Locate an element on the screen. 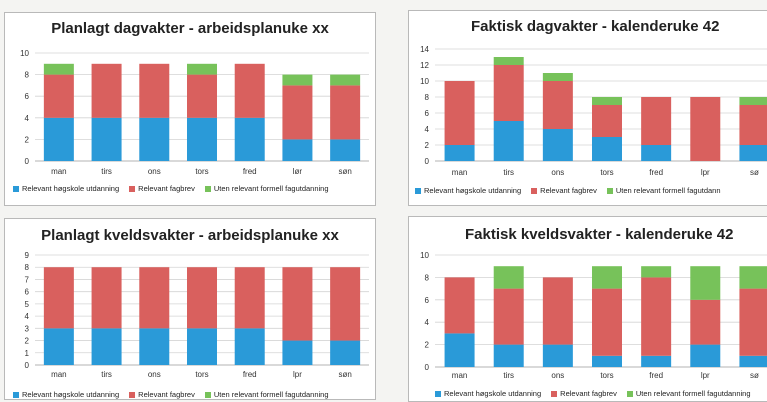 The height and width of the screenshot is (402, 767). legend-label: Uten relevant formell fagutdann is located at coordinates (668, 190).